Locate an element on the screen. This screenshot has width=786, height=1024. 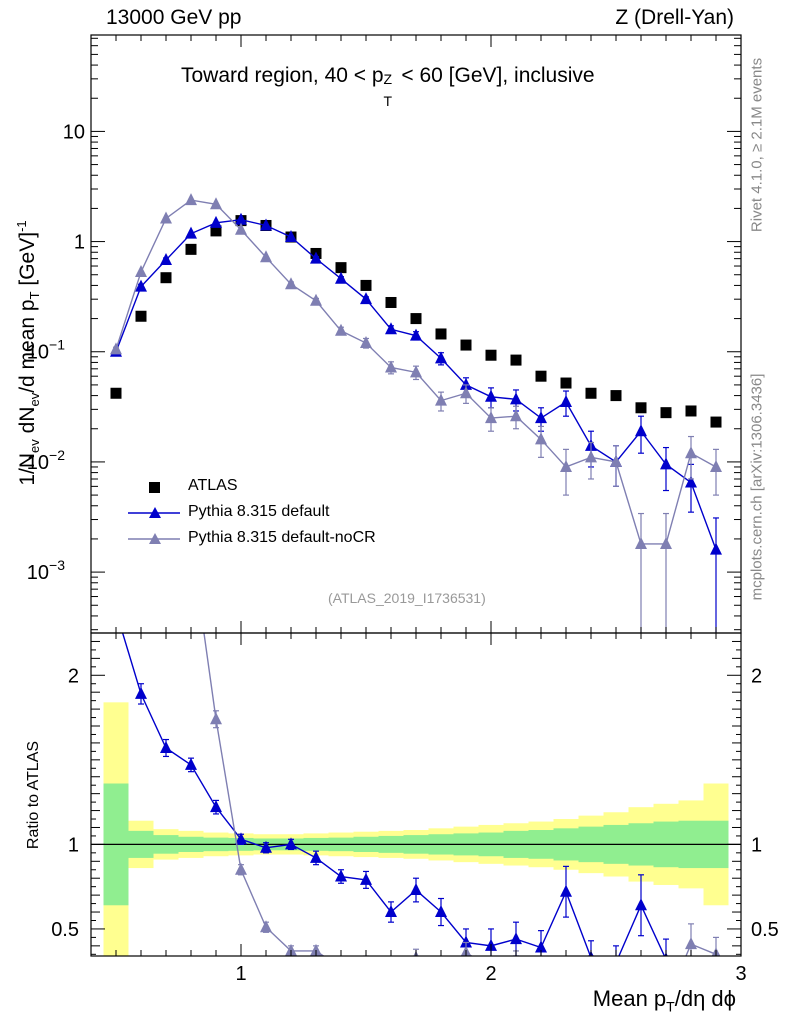
x-tick-label-0: 1 is located at coordinates (240, 974).